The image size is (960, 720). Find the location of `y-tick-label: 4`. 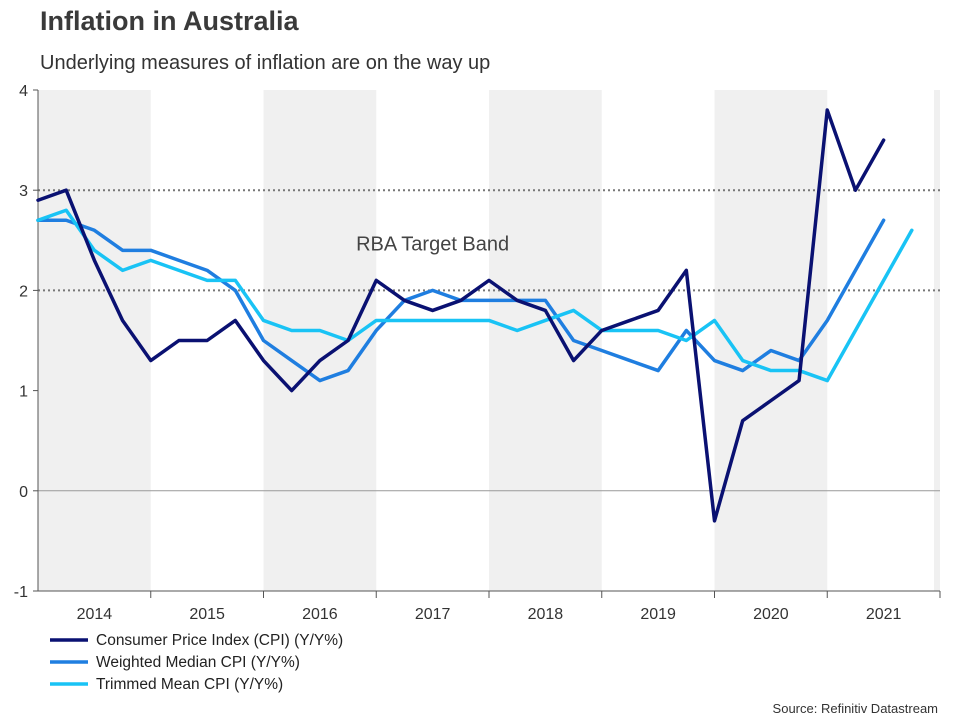

y-tick-label: 4 is located at coordinates (23, 91).